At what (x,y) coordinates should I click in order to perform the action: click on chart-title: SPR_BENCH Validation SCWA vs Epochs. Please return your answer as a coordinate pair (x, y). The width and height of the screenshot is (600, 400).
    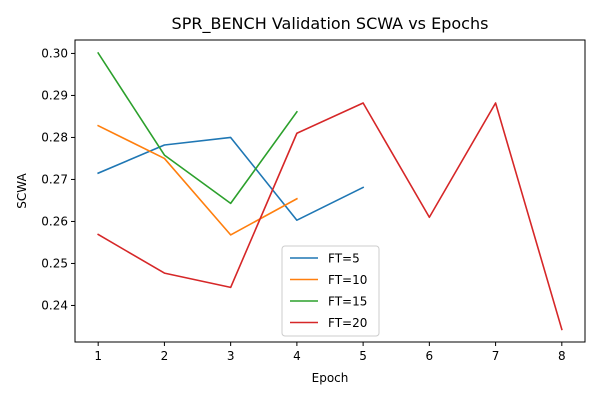
    Looking at the image, I should click on (330, 24).